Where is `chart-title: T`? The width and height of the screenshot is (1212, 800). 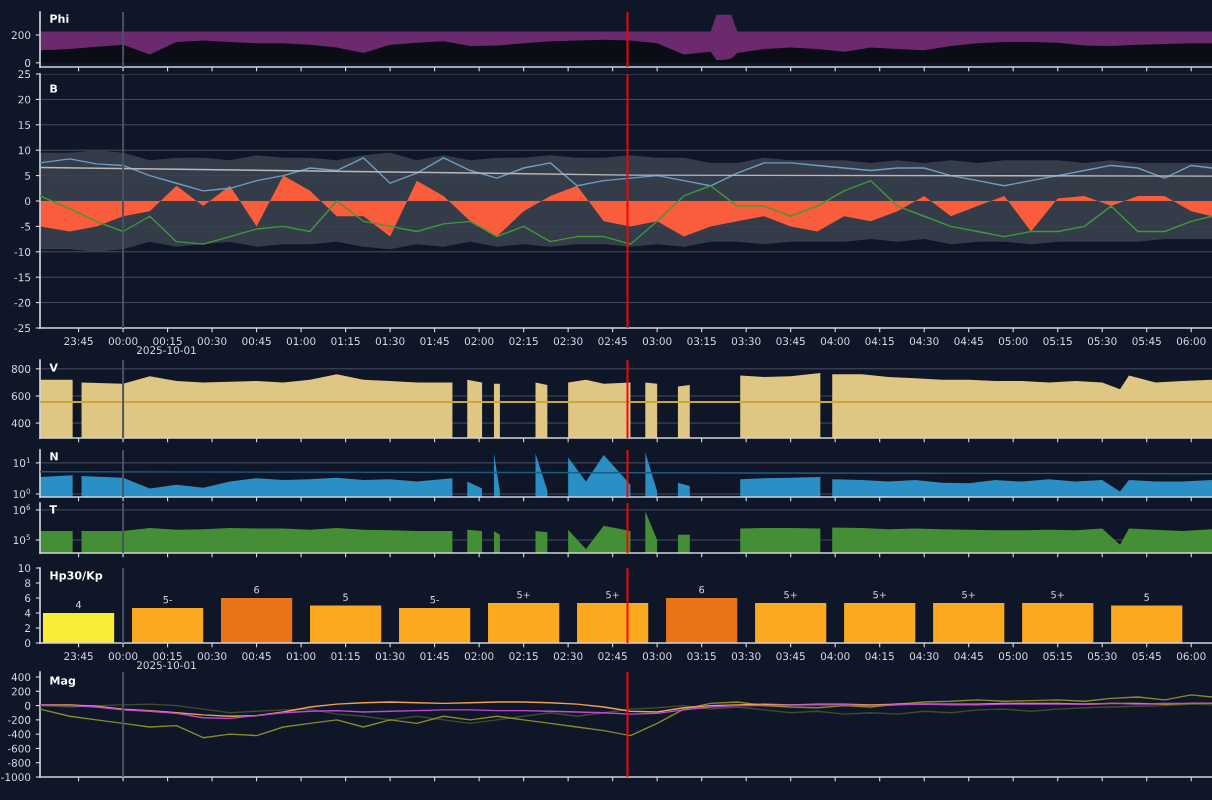
chart-title: T is located at coordinates (53, 509).